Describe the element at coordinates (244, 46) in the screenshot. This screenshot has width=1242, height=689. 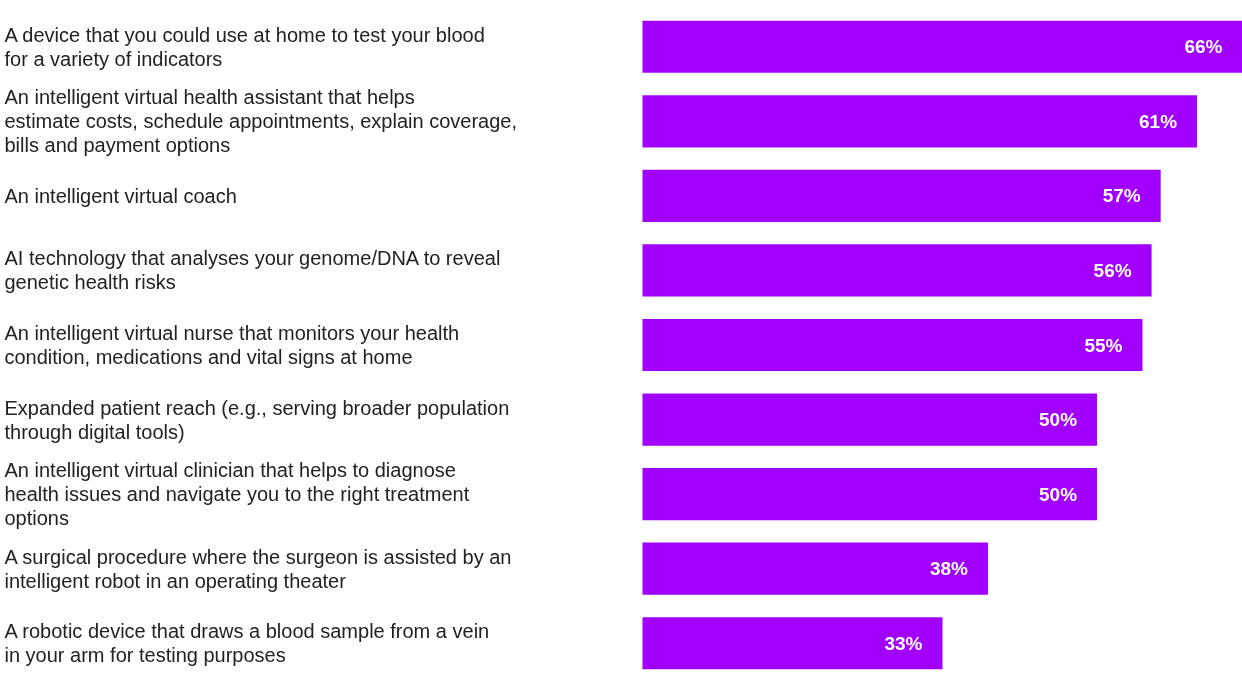
I see `y-tick-label: A device that you could use at home to test your blood for a variety of indicators` at that location.